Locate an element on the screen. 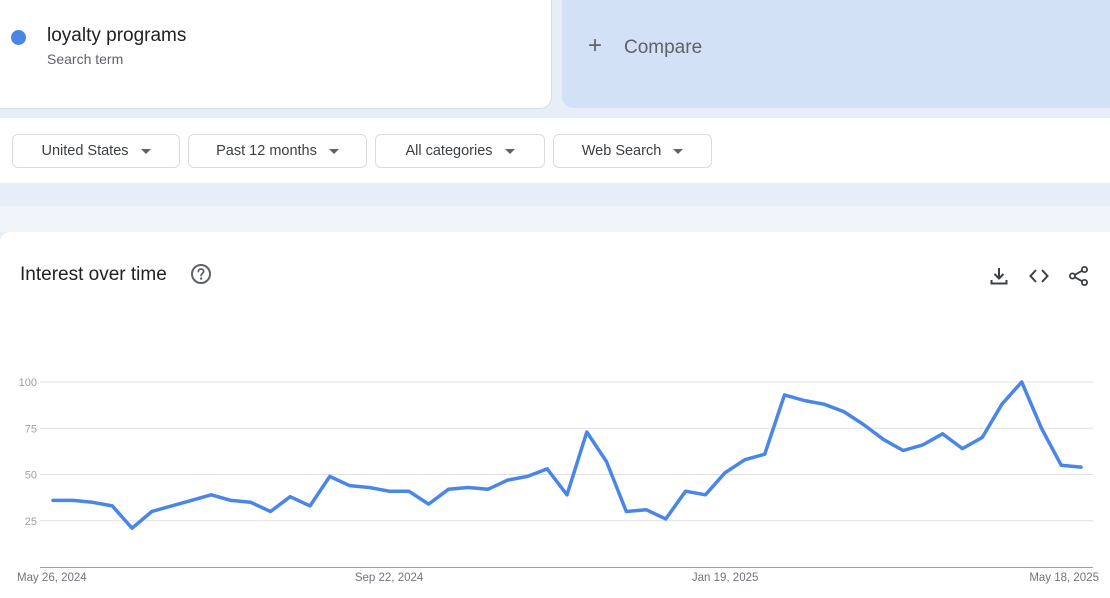  y-tick-label: 25 is located at coordinates (31, 522).